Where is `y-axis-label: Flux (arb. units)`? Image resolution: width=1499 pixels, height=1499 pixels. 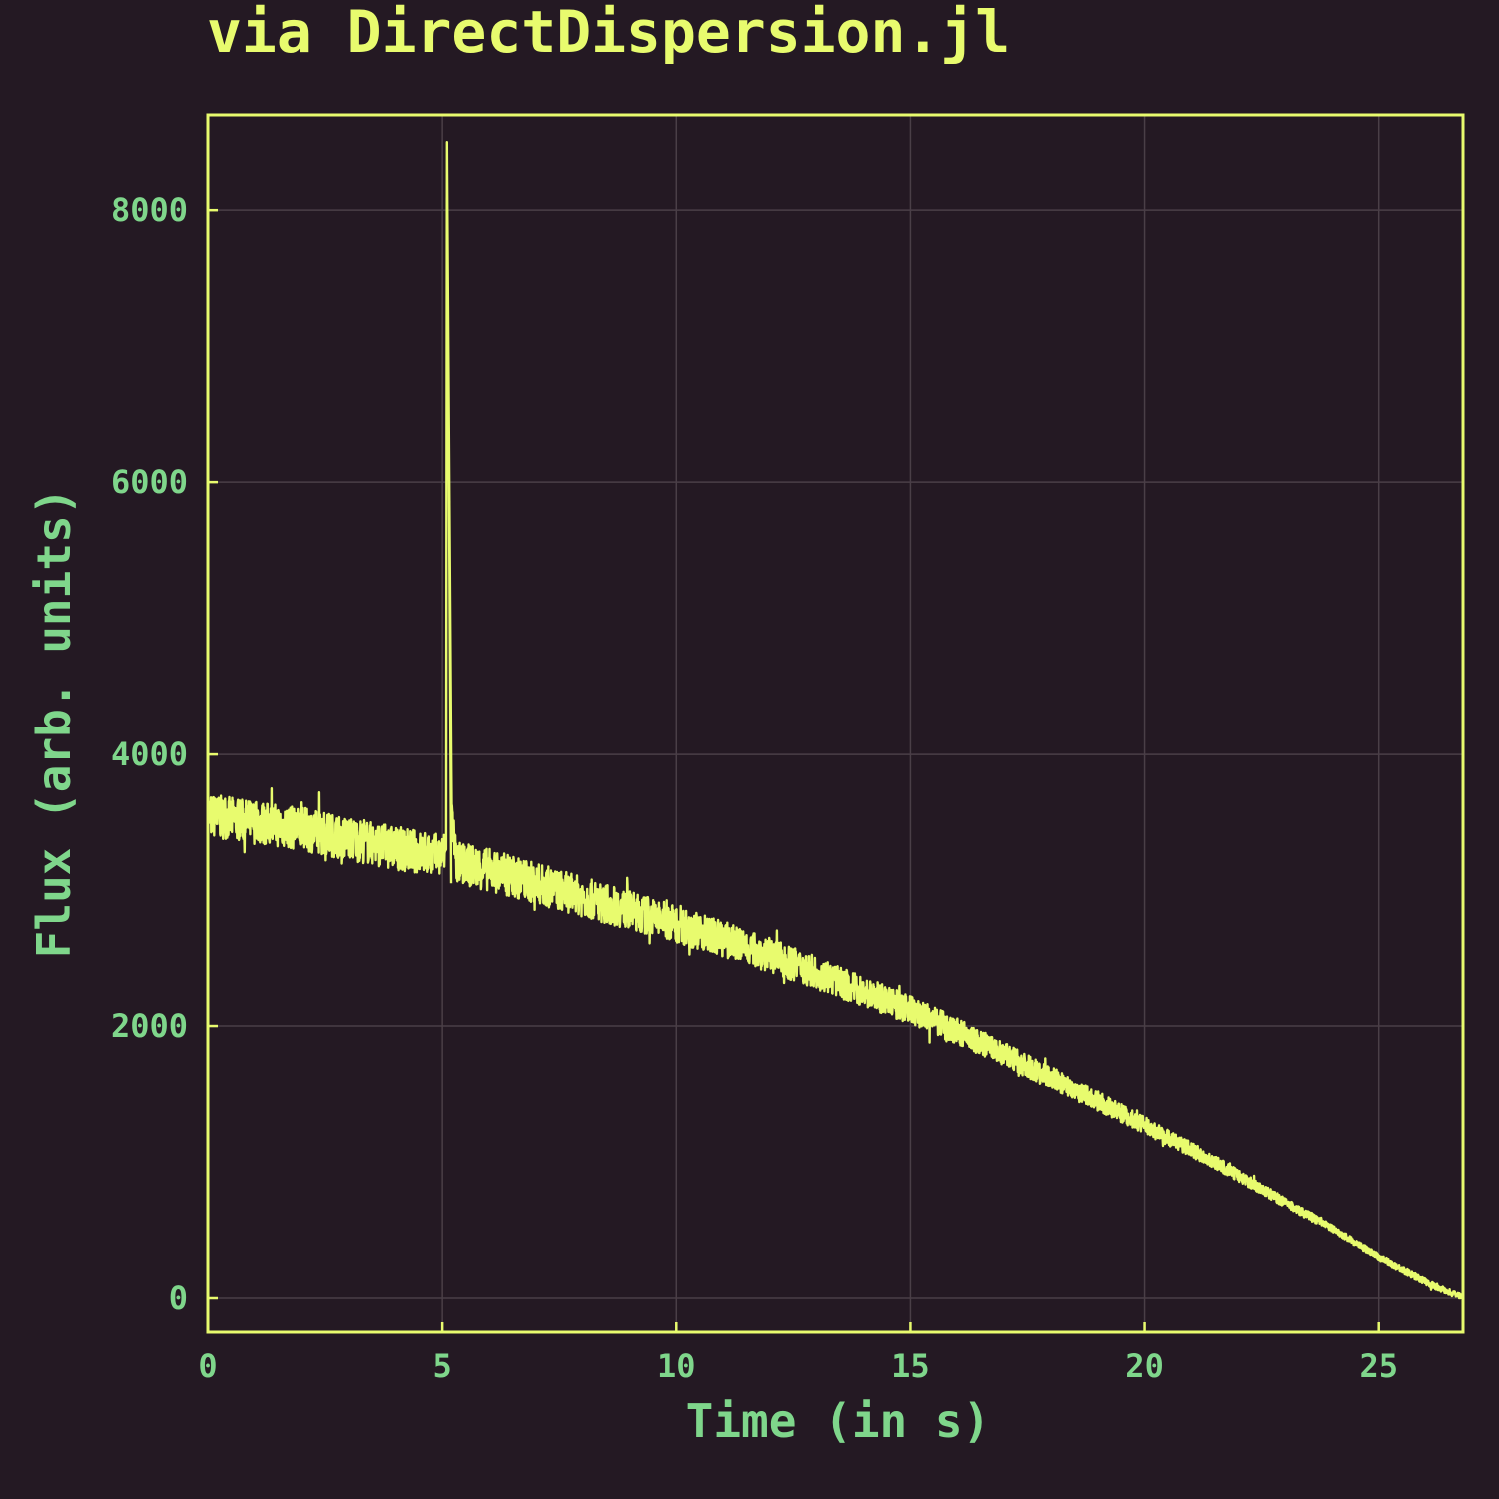 y-axis-label: Flux (arb. units) is located at coordinates (54, 723).